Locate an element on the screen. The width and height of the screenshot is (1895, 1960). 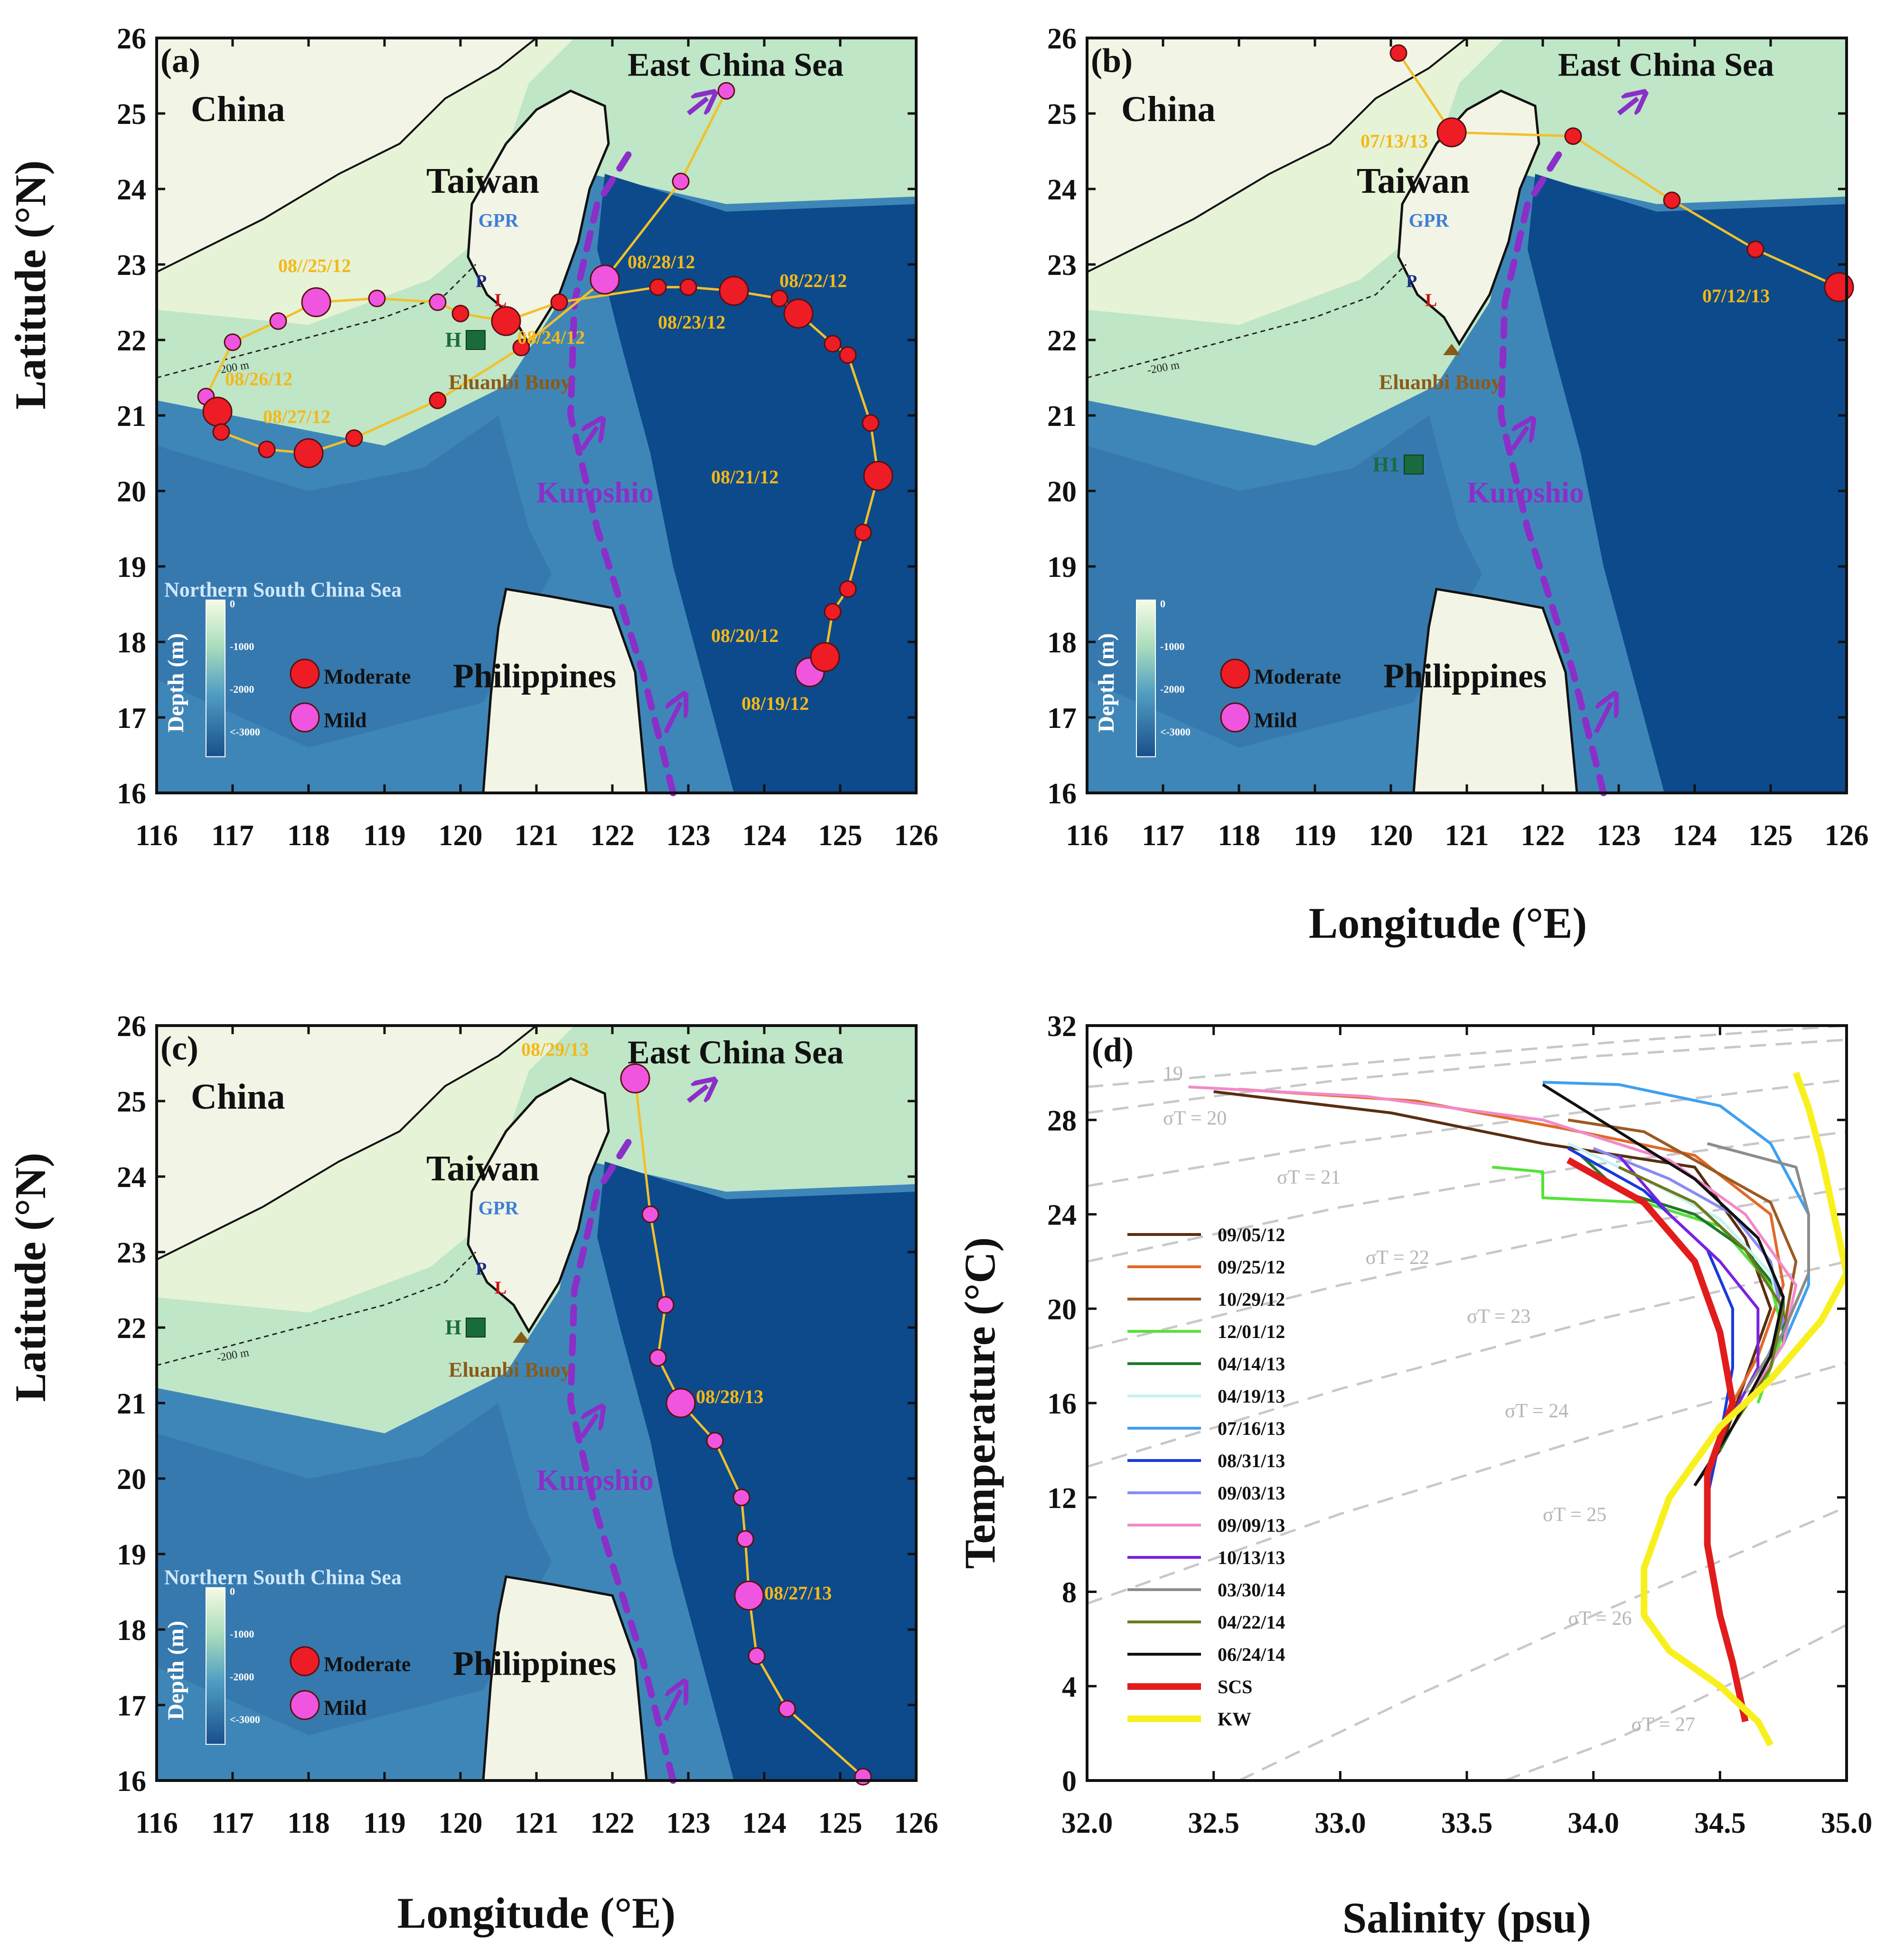
lat-tick-label: 19 is located at coordinates (131, 567).